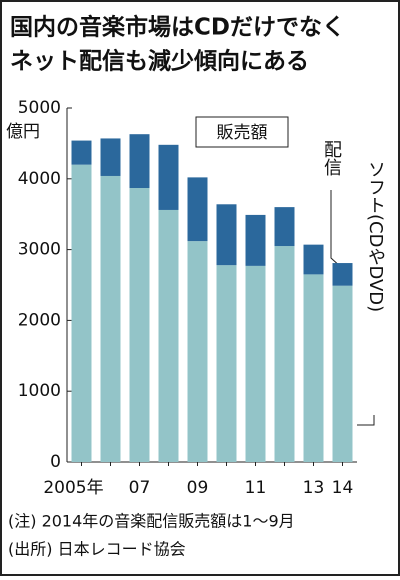 This screenshot has height=580, width=400. What do you see at coordinates (366, 420) in the screenshot?
I see `leader-line` at bounding box center [366, 420].